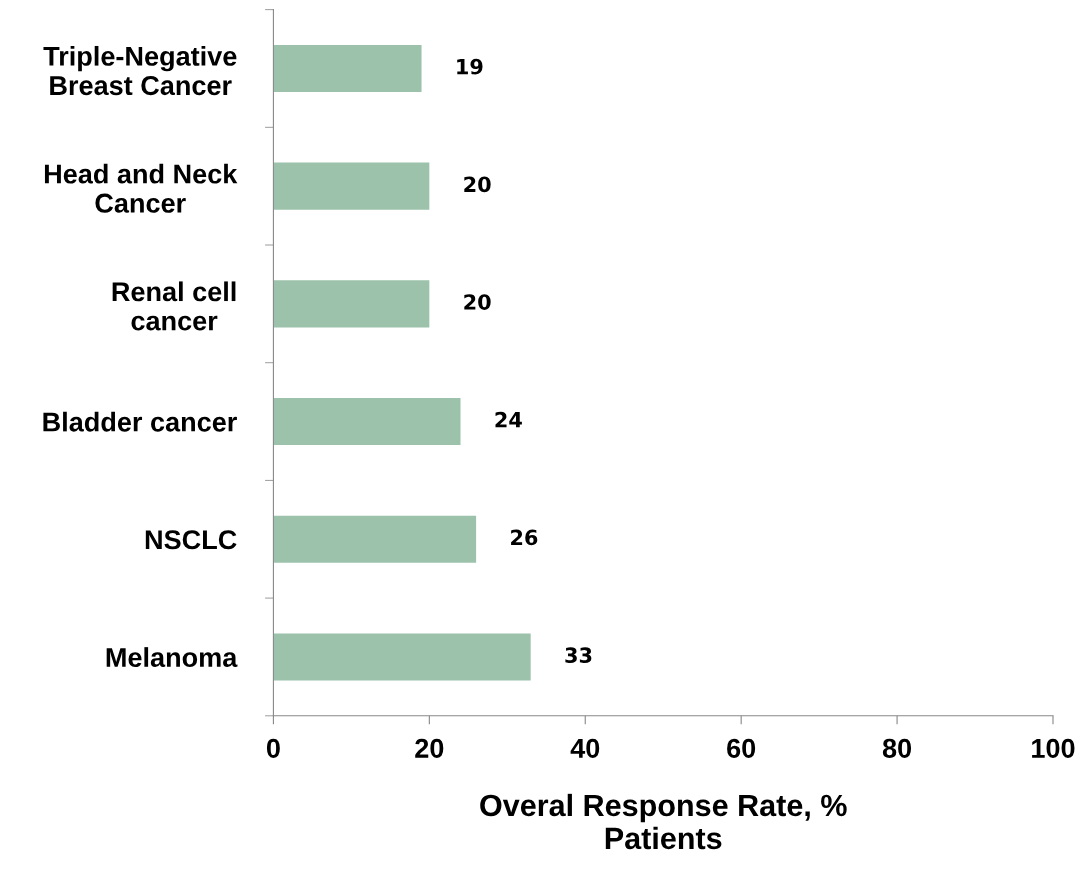 This screenshot has height=874, width=1085. Describe the element at coordinates (1053, 748) in the screenshot. I see `x-tick-label: 100` at that location.